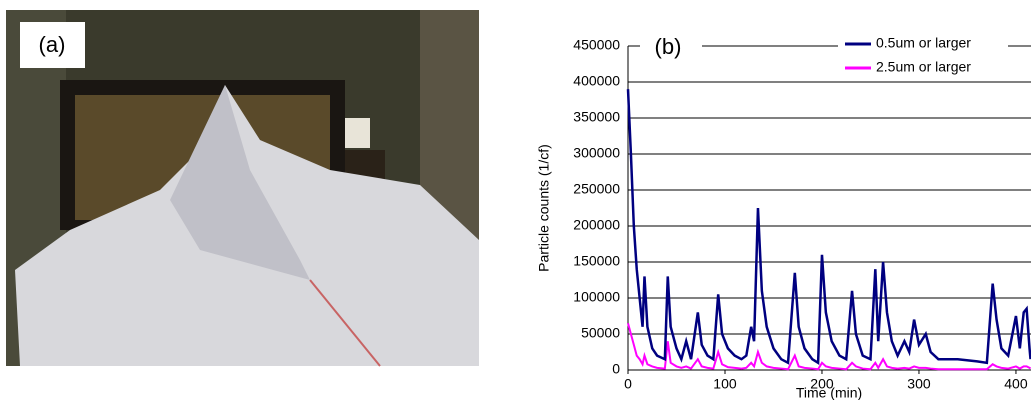 This screenshot has width=1031, height=405. I want to click on y-tick-label: 0, so click(616, 369).